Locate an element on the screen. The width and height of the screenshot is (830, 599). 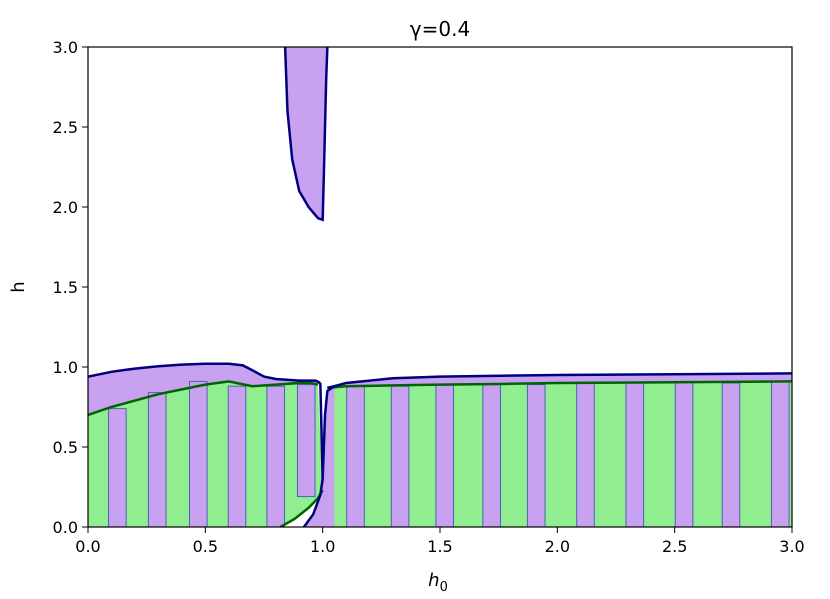
purple-spike-edge is located at coordinates (306, 134).